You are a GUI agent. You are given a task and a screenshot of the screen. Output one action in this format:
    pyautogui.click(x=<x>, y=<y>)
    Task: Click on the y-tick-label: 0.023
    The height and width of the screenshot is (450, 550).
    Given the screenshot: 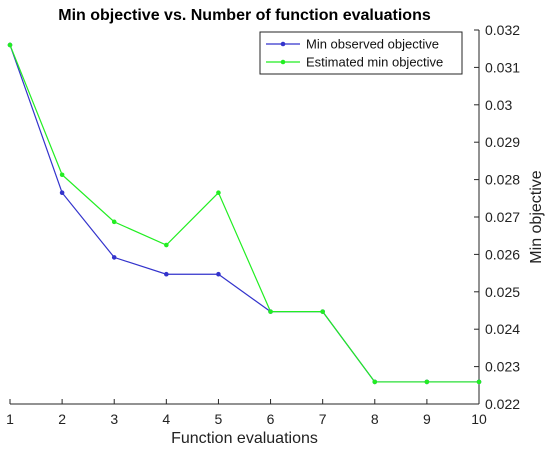 What is the action you would take?
    pyautogui.click(x=502, y=367)
    